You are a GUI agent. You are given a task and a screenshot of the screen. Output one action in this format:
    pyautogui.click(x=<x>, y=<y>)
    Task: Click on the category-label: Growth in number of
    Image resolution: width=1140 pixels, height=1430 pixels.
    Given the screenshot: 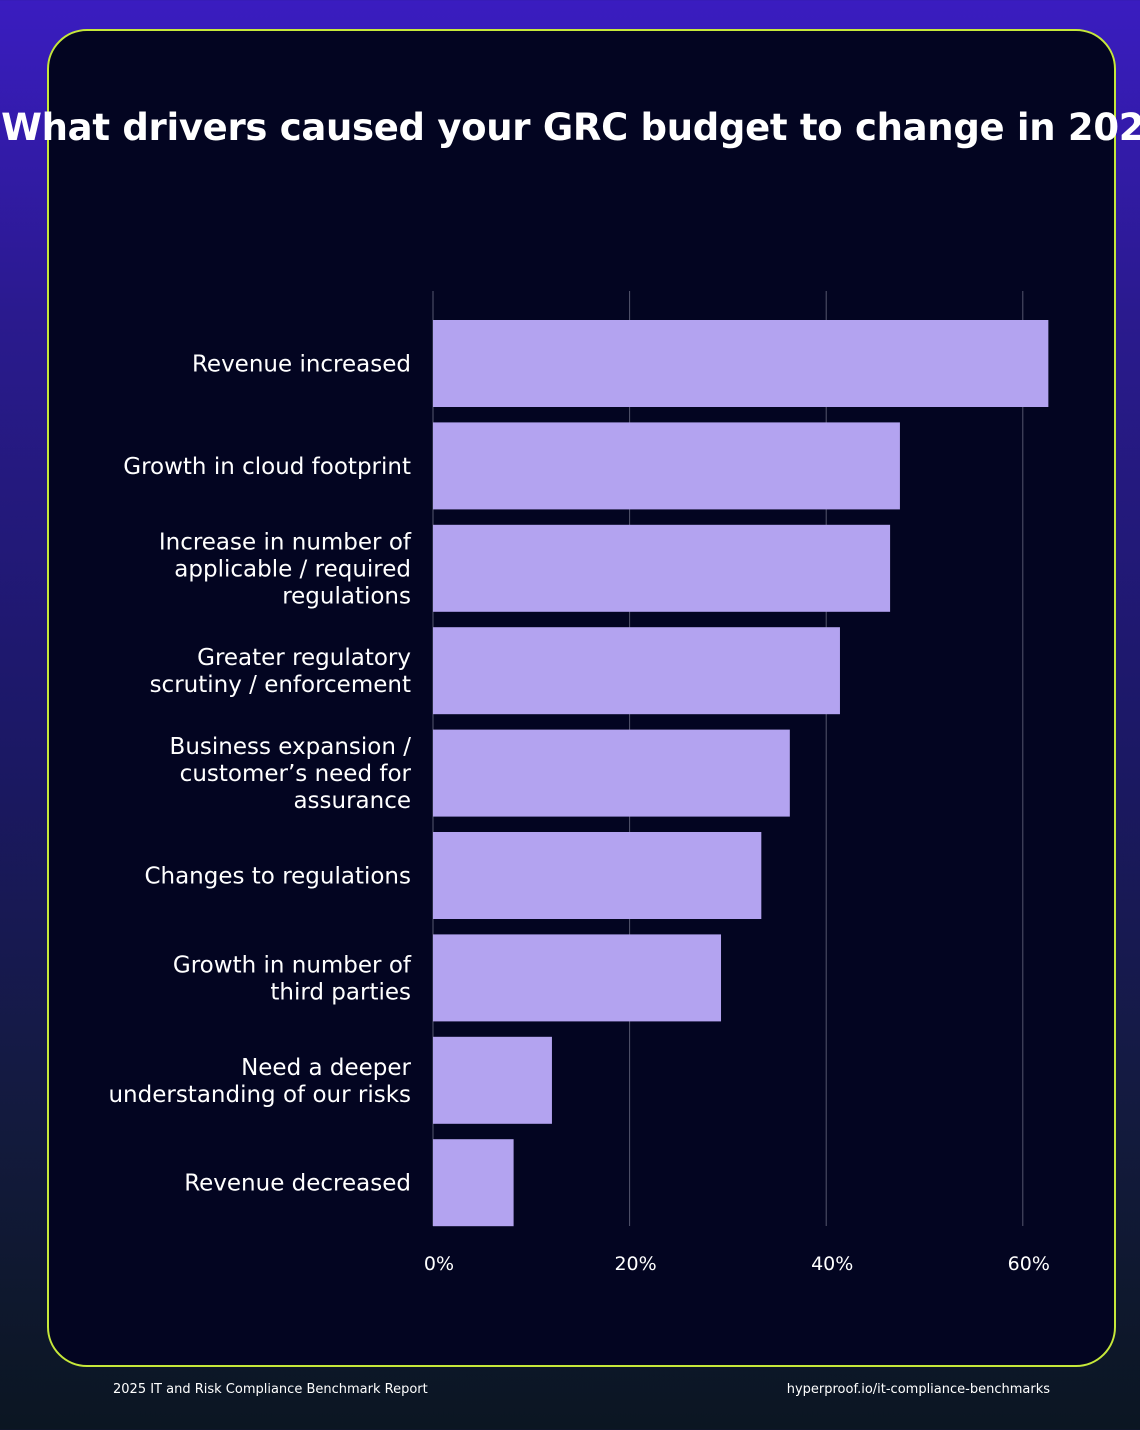 What is the action you would take?
    pyautogui.click(x=292, y=965)
    